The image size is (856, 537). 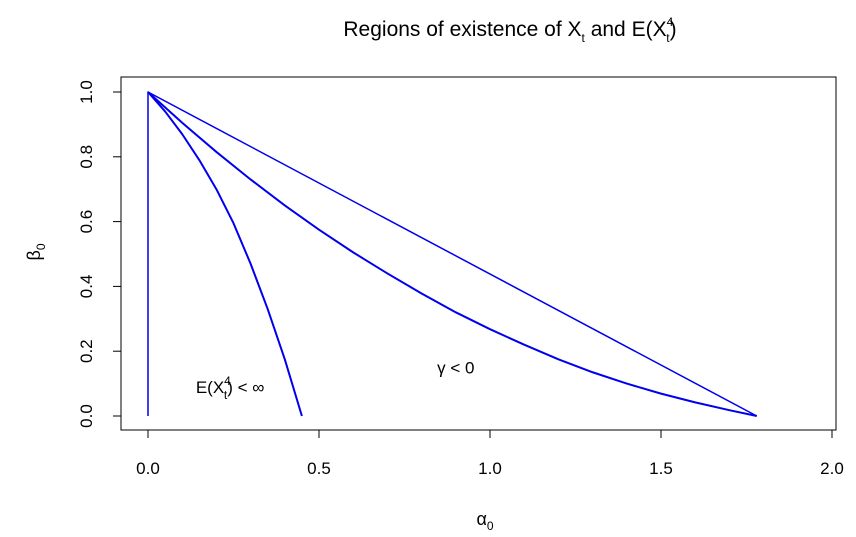 What do you see at coordinates (484, 521) in the screenshot?
I see `x-axis-label: α0` at bounding box center [484, 521].